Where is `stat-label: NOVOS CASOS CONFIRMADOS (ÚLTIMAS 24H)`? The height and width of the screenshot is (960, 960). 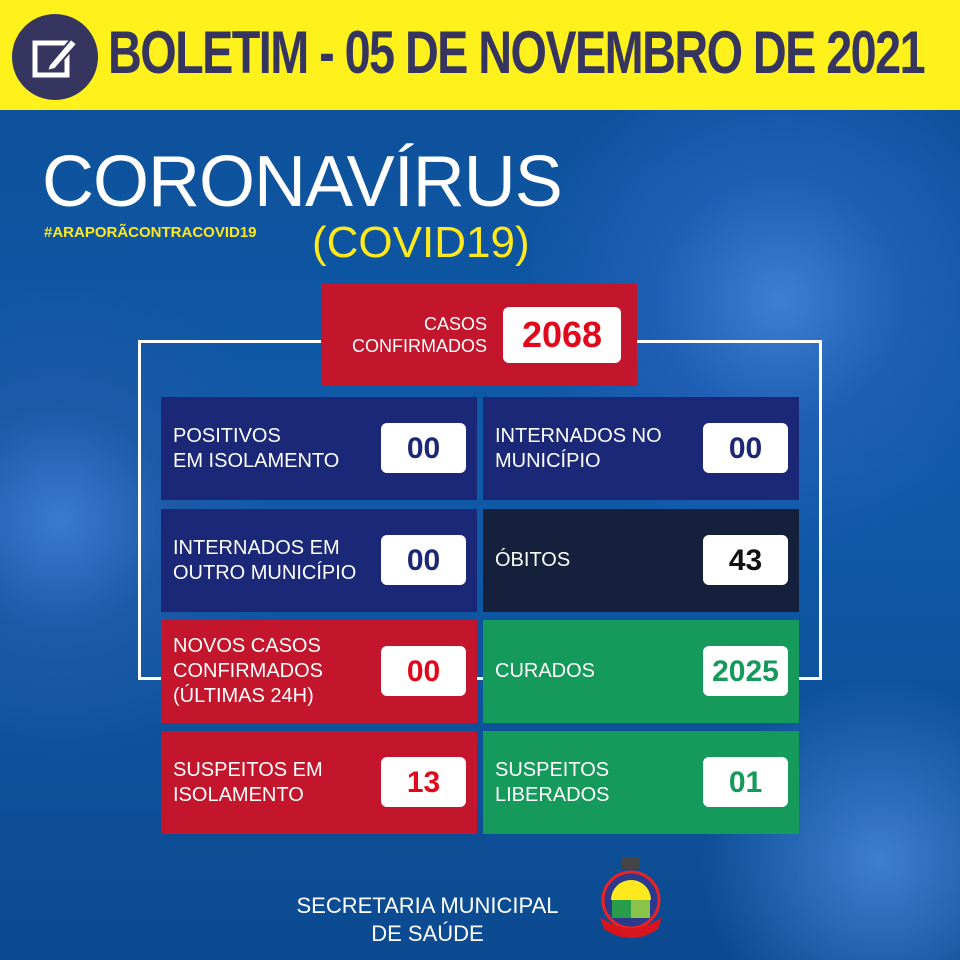
stat-label: NOVOS CASOS CONFIRMADOS (ÚLTIMAS 24H) is located at coordinates (248, 671).